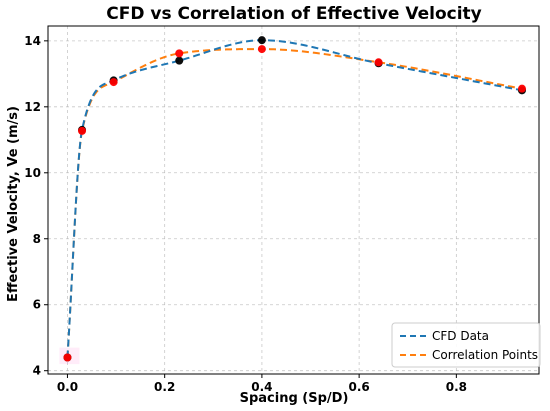 The width and height of the screenshot is (550, 411). Describe the element at coordinates (37, 239) in the screenshot. I see `y-tick-label: 8` at that location.